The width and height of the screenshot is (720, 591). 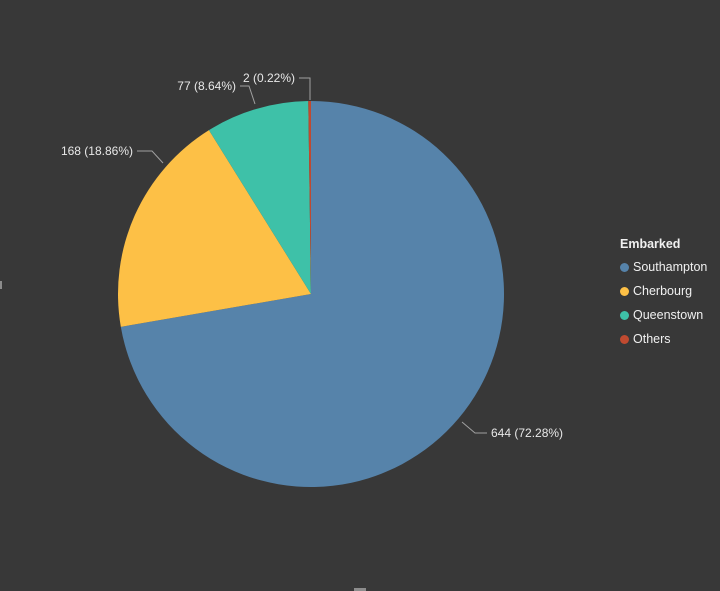 What do you see at coordinates (1, 285) in the screenshot?
I see `resize-handle-left` at bounding box center [1, 285].